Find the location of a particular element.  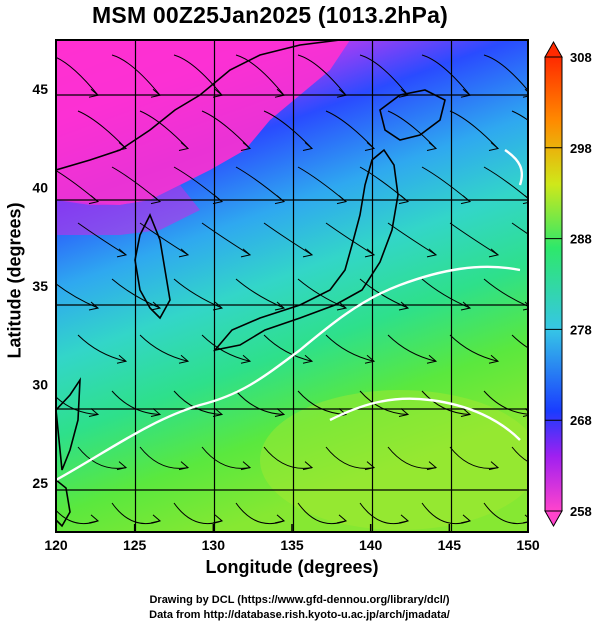

colorbar-top-arrow is located at coordinates (553, 49).